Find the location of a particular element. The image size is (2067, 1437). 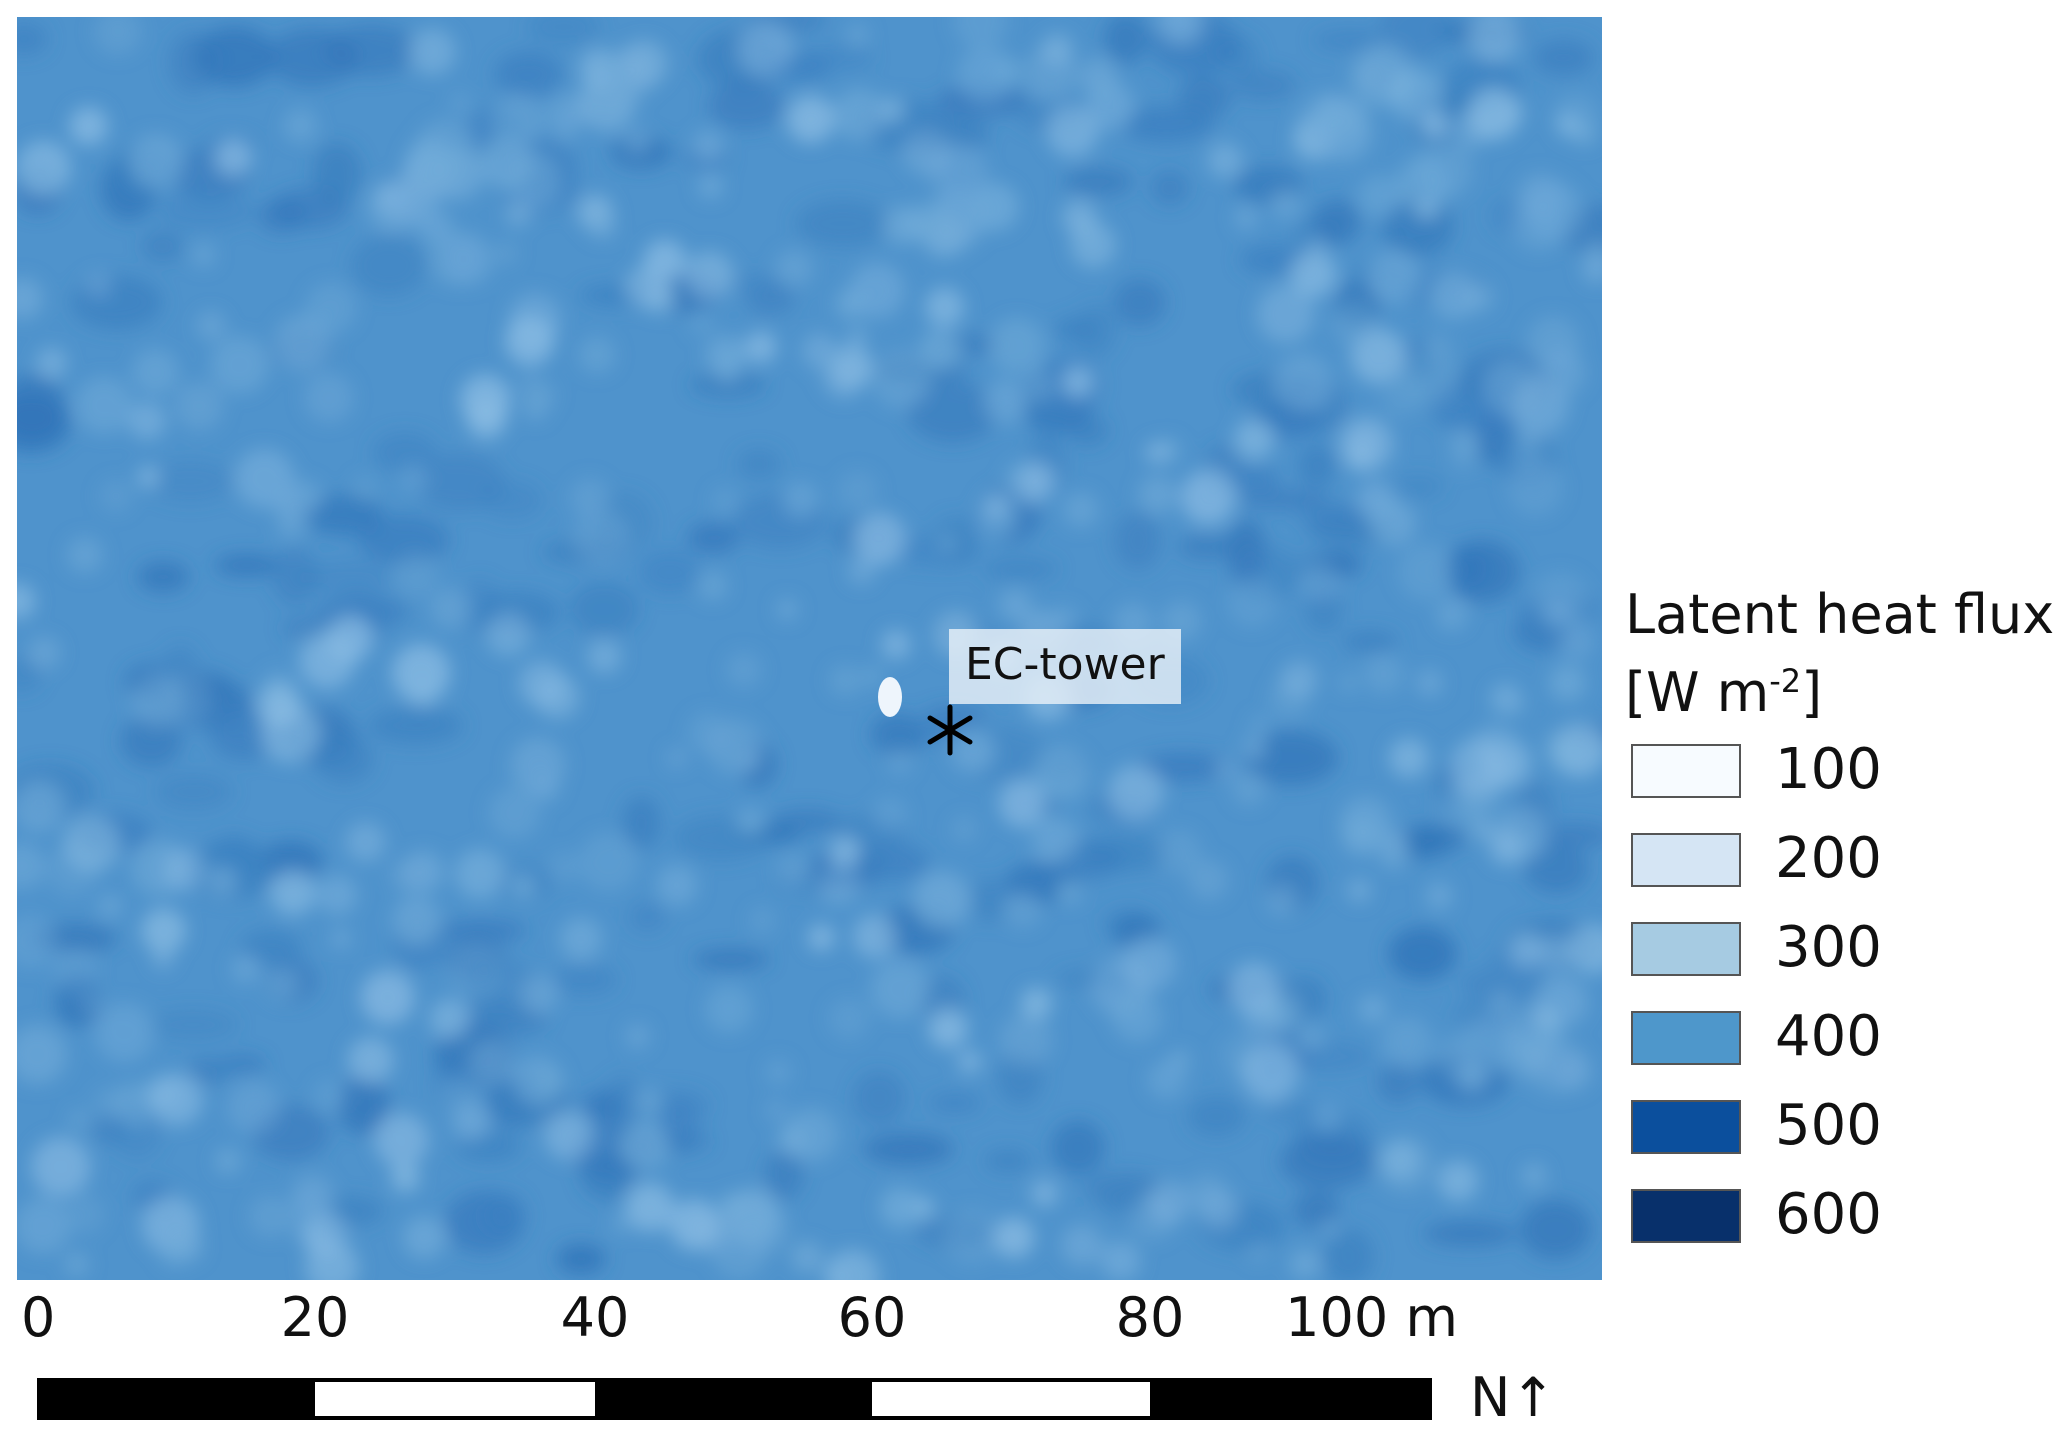

legend-value: 300 is located at coordinates (1828, 947).